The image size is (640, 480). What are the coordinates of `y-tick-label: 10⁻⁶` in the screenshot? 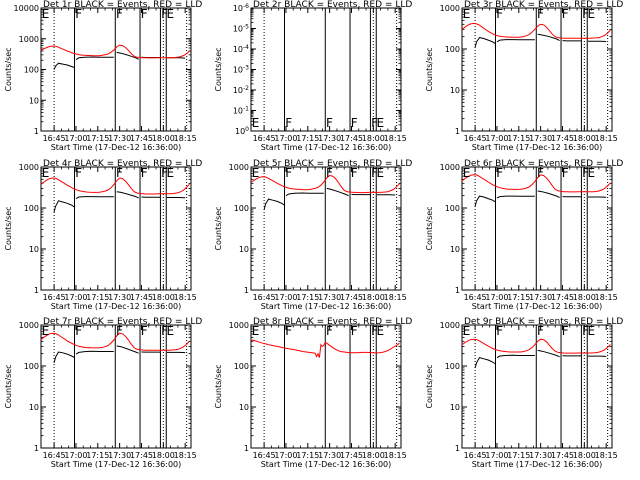 It's located at (241, 8).